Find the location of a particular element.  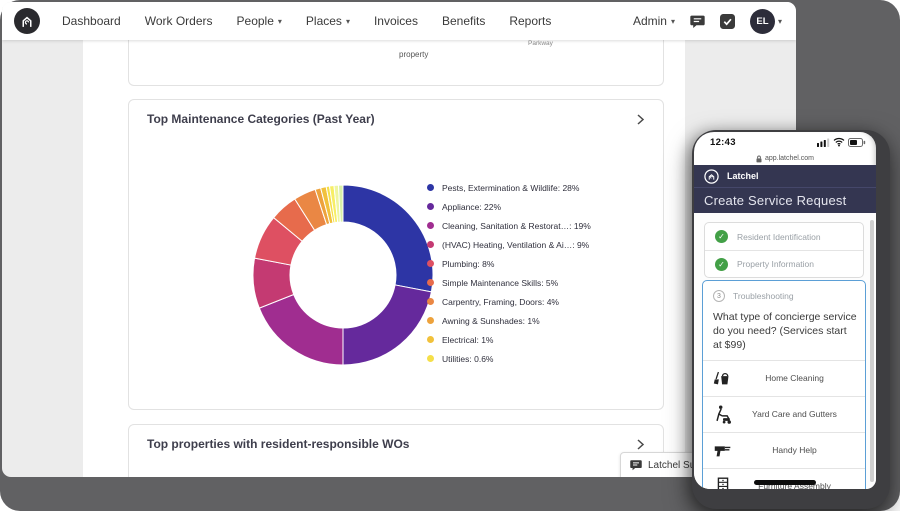

legend-label: Awning & Sunshades: 1% is located at coordinates (491, 320).